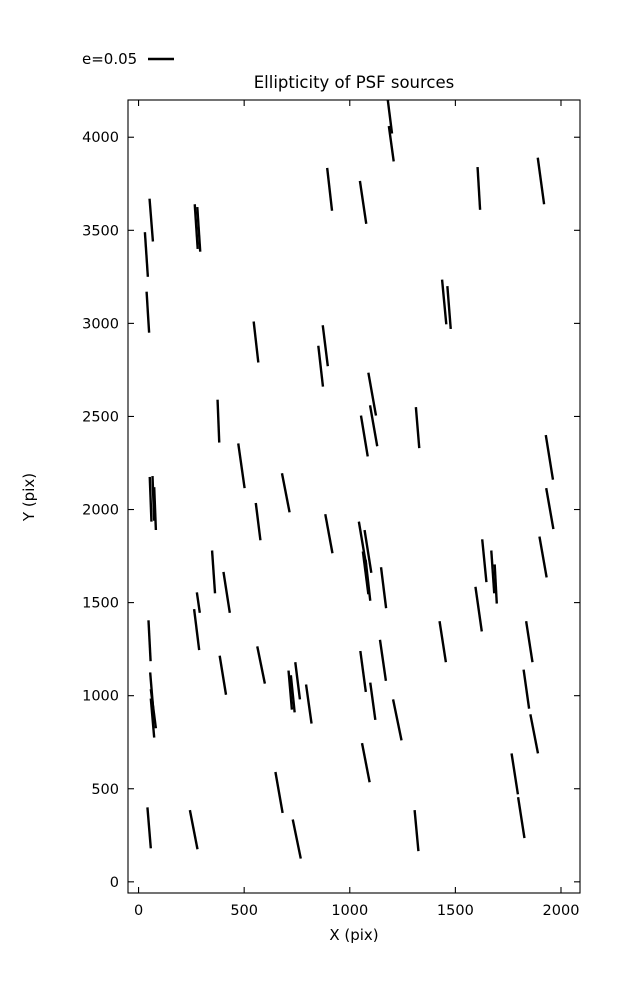  Describe the element at coordinates (29, 497) in the screenshot. I see `y-axis-label: Y (pix)` at that location.